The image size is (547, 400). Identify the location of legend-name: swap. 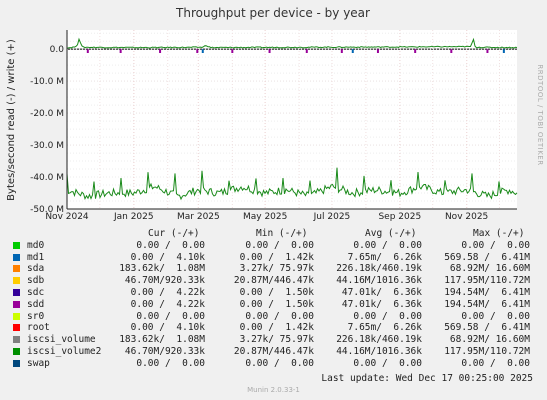
(38, 363).